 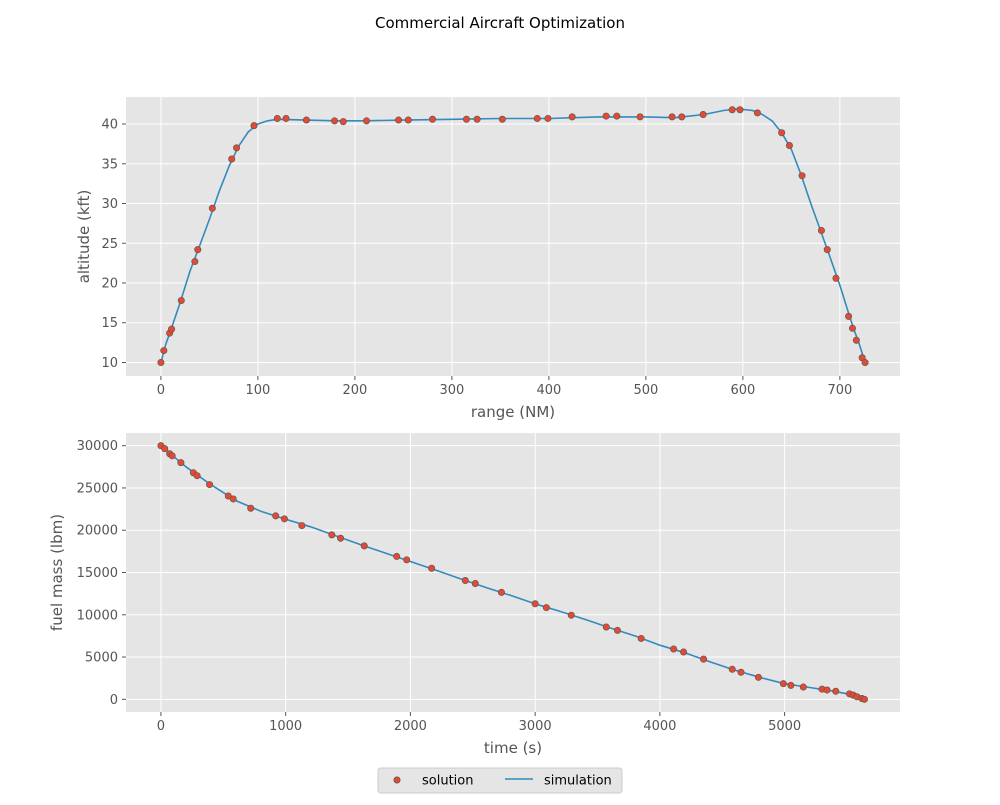 I want to click on y-tick-label: 15, so click(x=109, y=323).